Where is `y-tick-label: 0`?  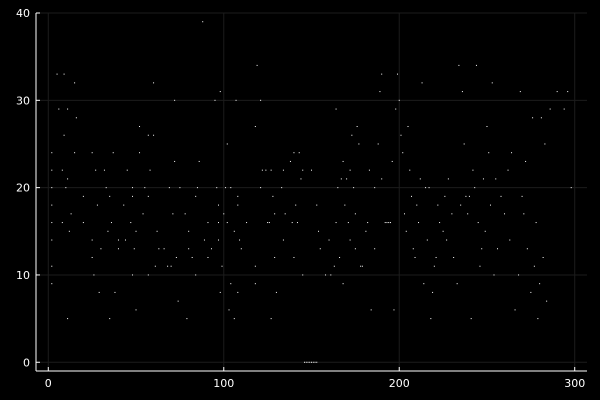
y-tick-label: 0 is located at coordinates (26, 362).